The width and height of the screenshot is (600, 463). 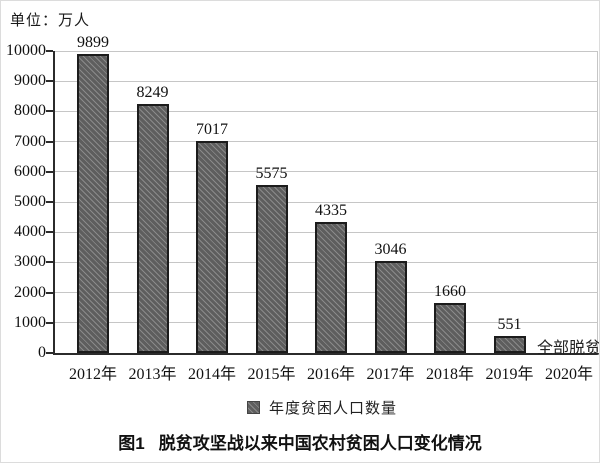 I want to click on x-axis-tick-label: 2014年, so click(x=211, y=374).